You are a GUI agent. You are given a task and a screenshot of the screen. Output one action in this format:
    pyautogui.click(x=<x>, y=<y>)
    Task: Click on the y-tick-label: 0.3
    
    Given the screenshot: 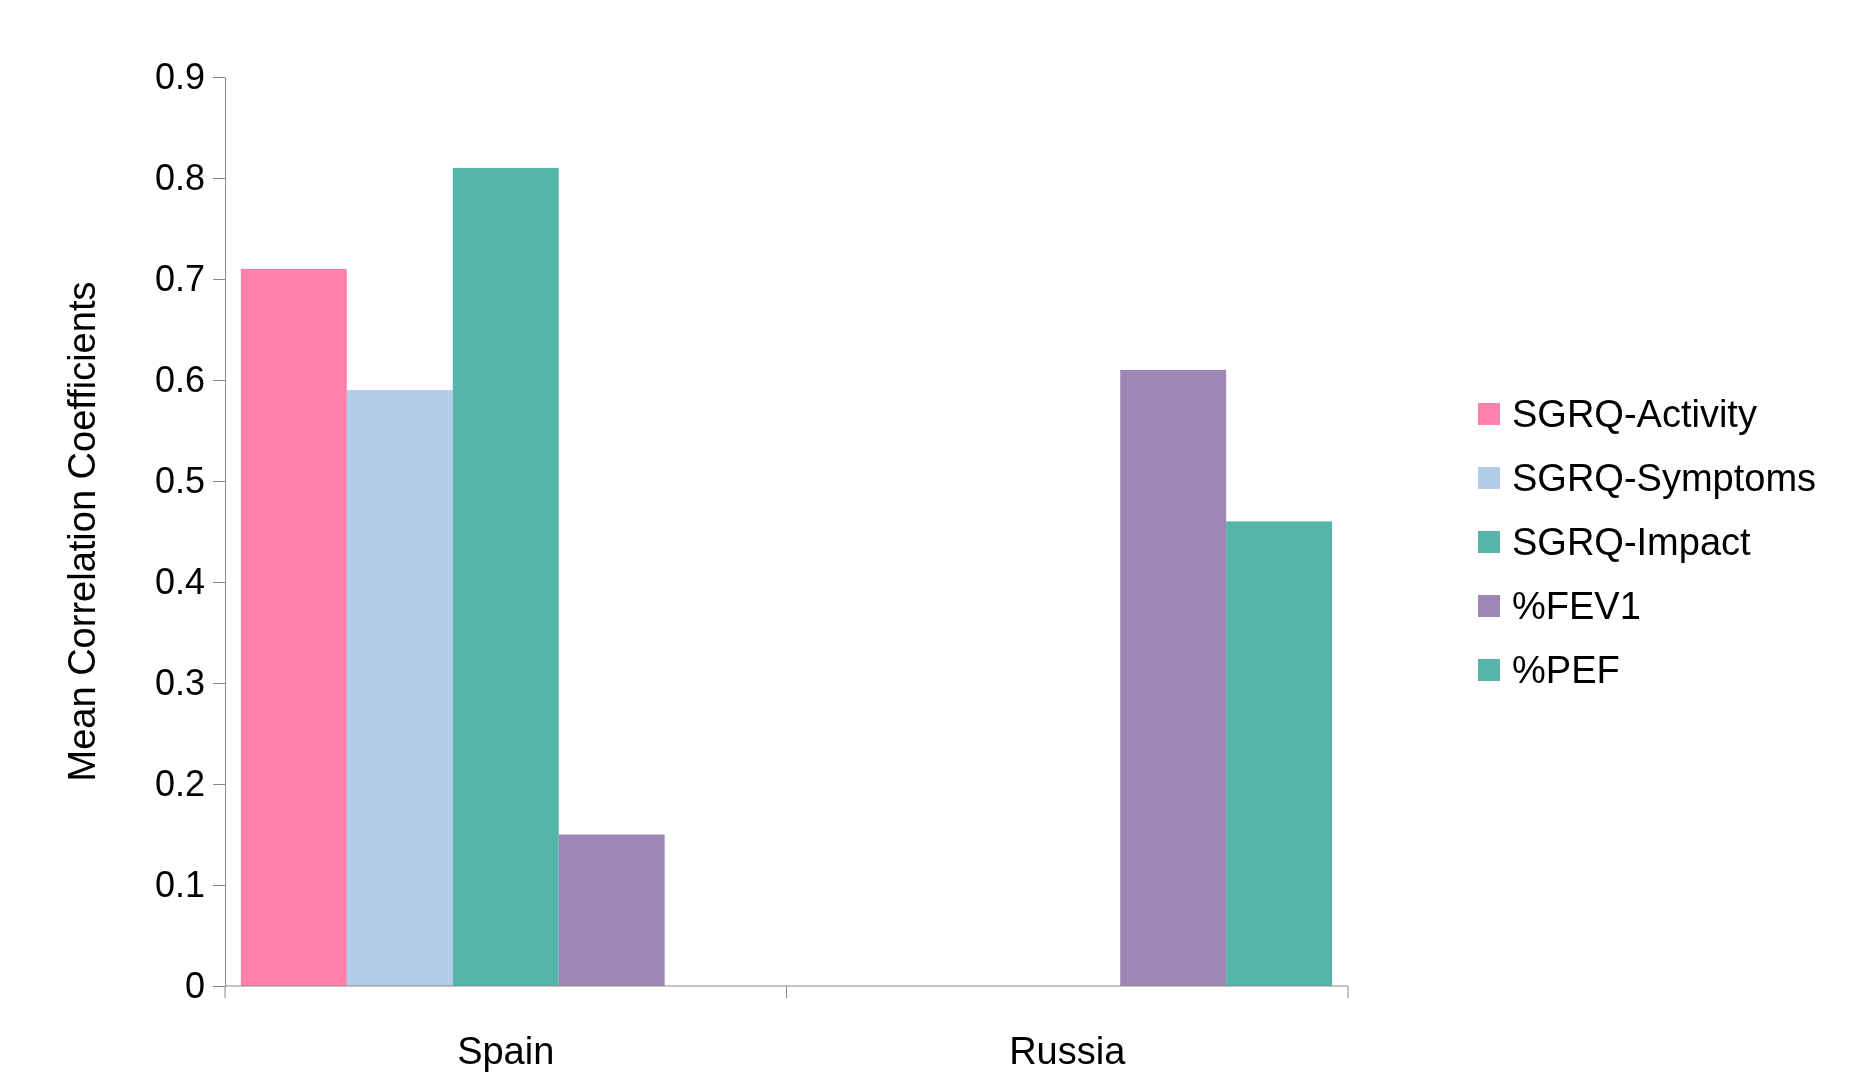 What is the action you would take?
    pyautogui.click(x=179, y=683)
    